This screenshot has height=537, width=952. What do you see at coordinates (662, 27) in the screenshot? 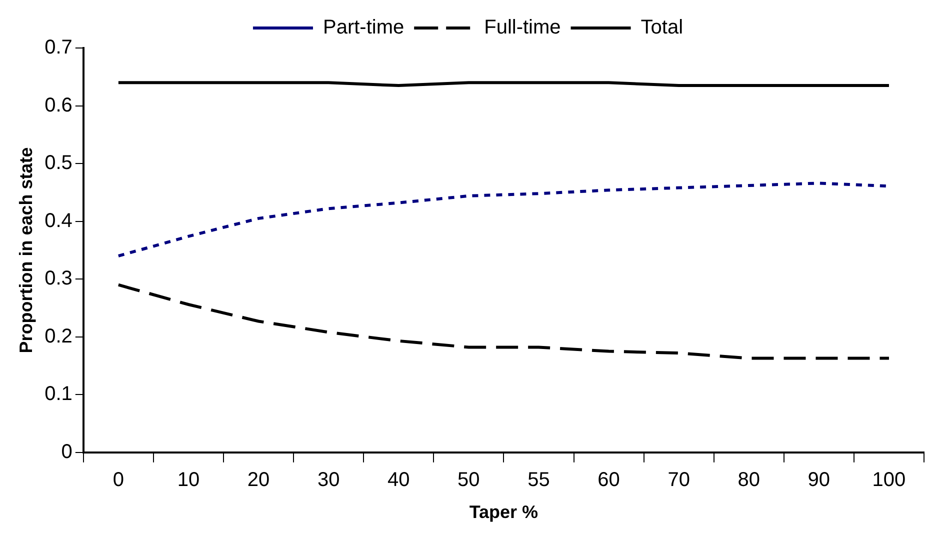
I see `legend-label: Total` at bounding box center [662, 27].